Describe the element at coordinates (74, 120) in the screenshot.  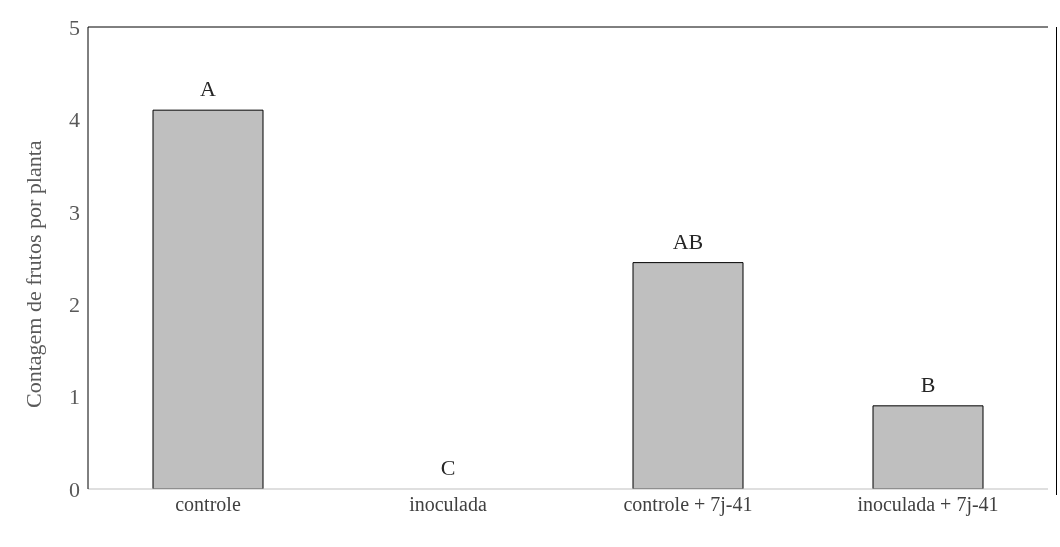
I see `y-tick-label: 4` at that location.